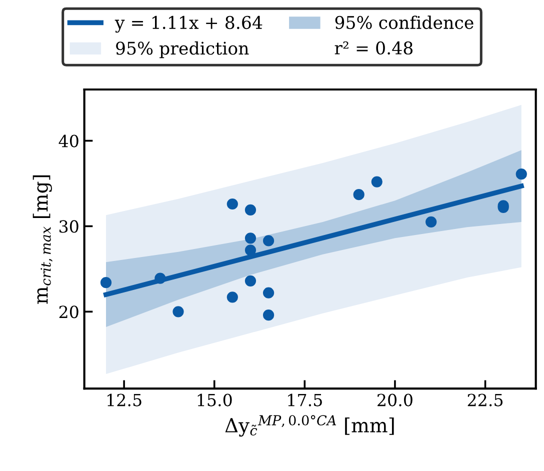 The height and width of the screenshot is (471, 544). I want to click on x-tick-label: 15.0, so click(215, 400).